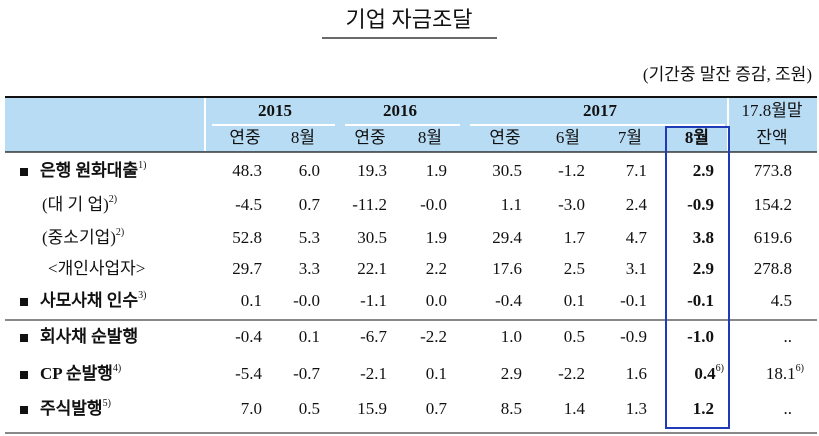 The height and width of the screenshot is (436, 819). Describe the element at coordinates (697, 137) in the screenshot. I see `sub-header: 8월` at that location.